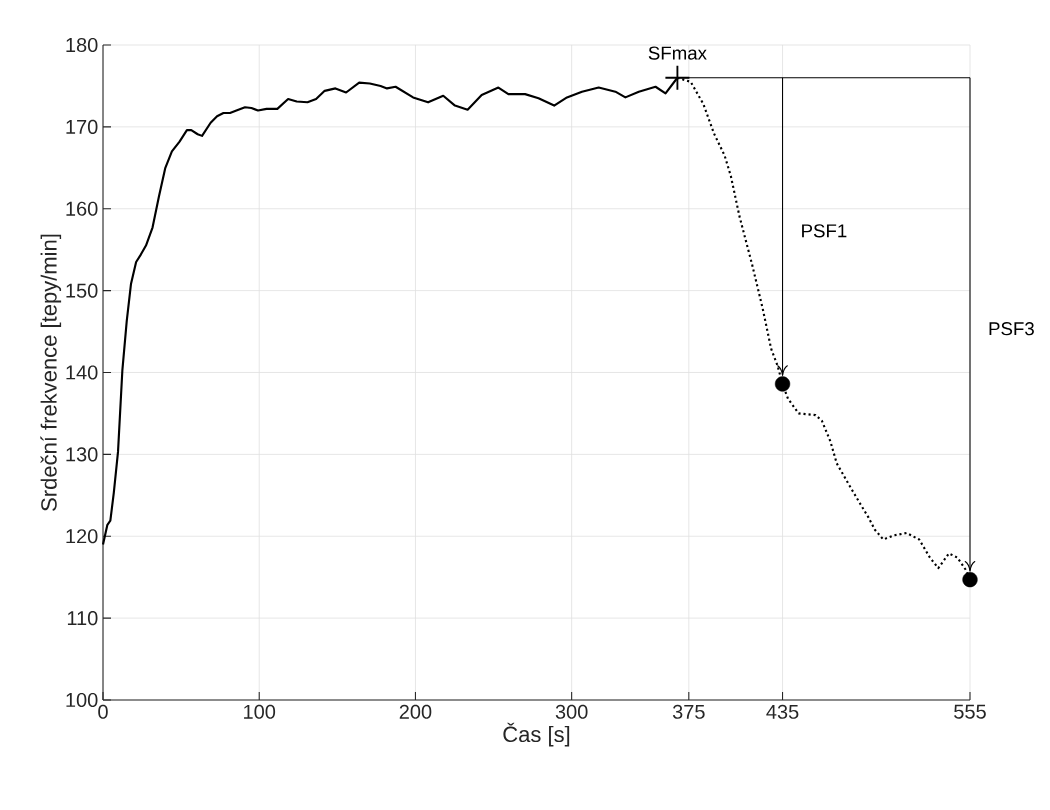 Image resolution: width=1050 pixels, height=810 pixels. Describe the element at coordinates (82, 45) in the screenshot. I see `y-tick-label: 180` at that location.